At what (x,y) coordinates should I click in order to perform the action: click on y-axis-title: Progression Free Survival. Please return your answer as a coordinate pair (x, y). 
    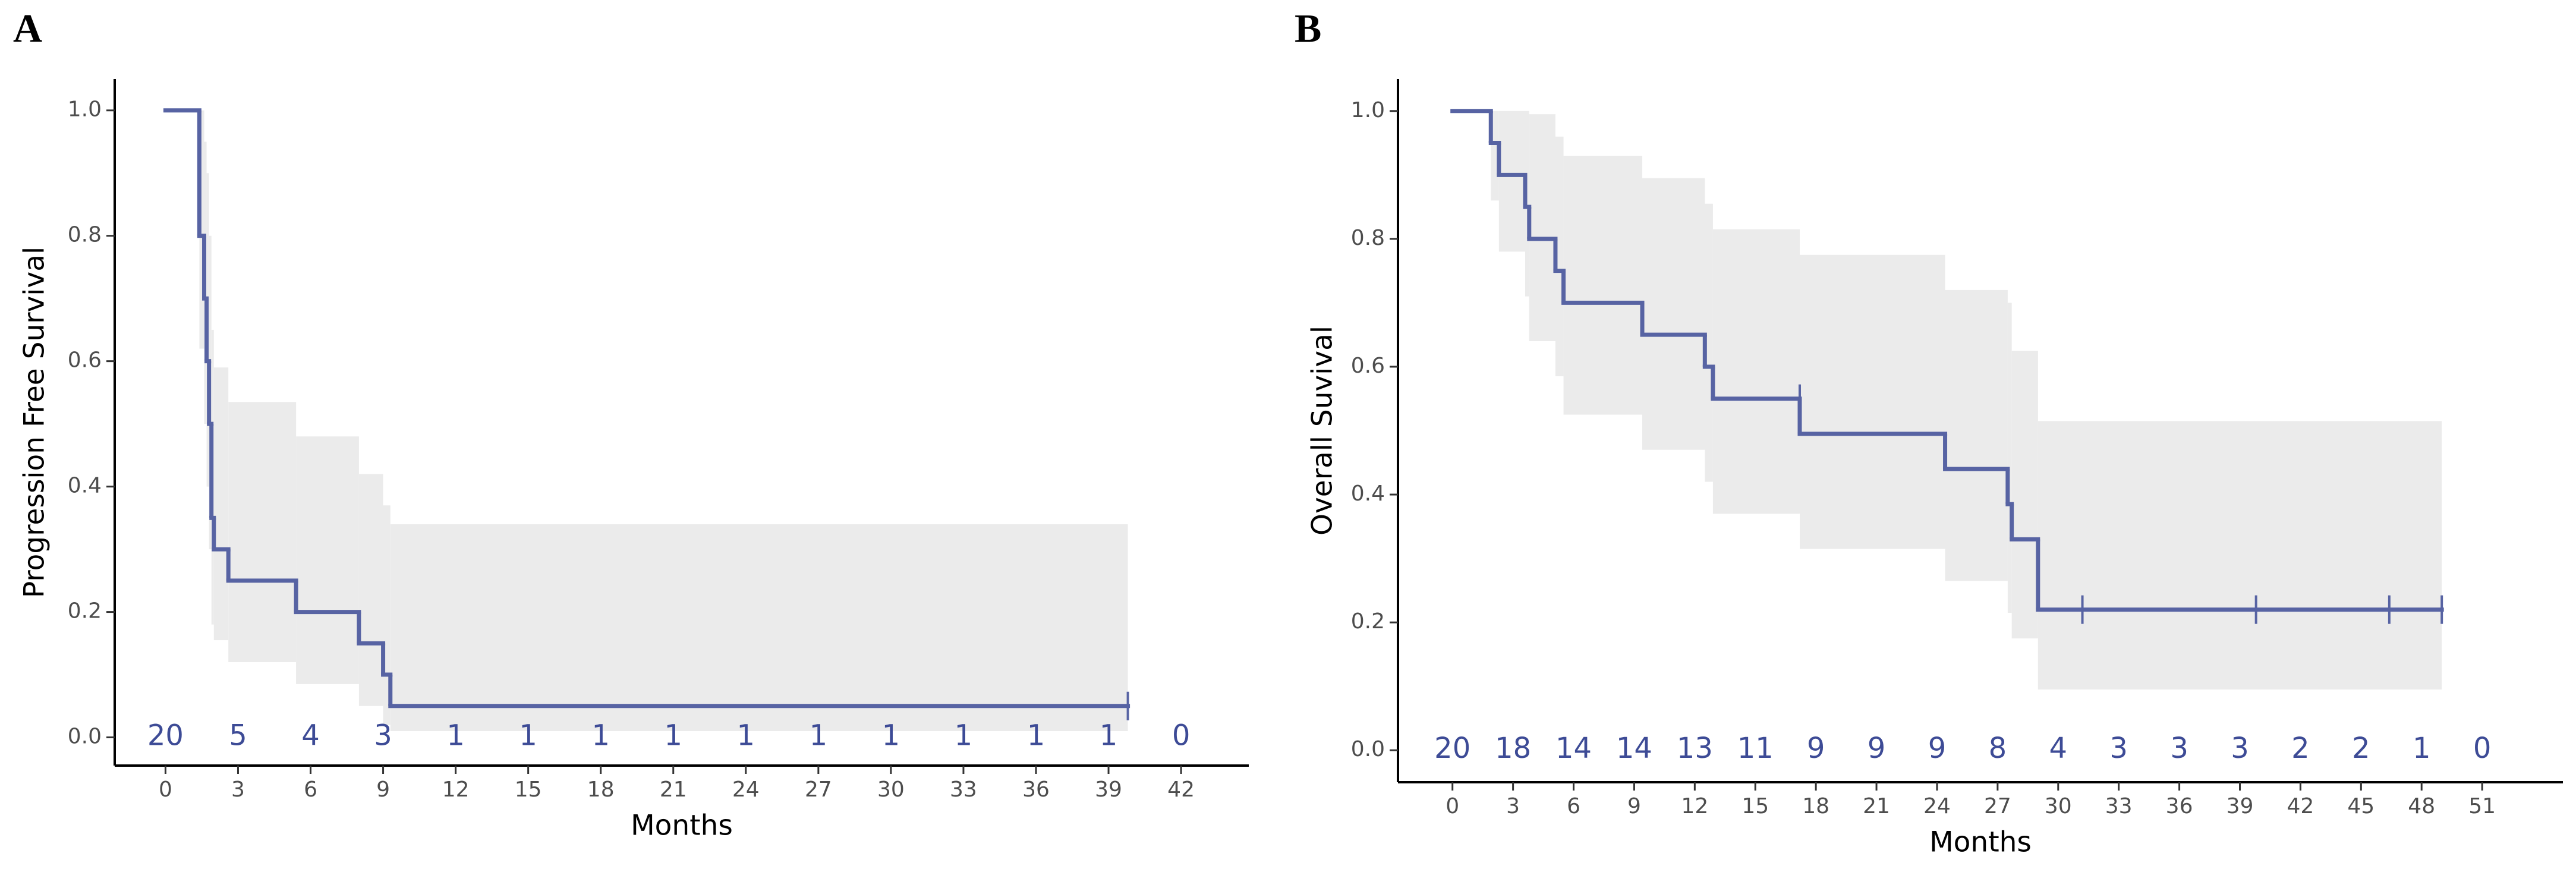
    Looking at the image, I should click on (34, 422).